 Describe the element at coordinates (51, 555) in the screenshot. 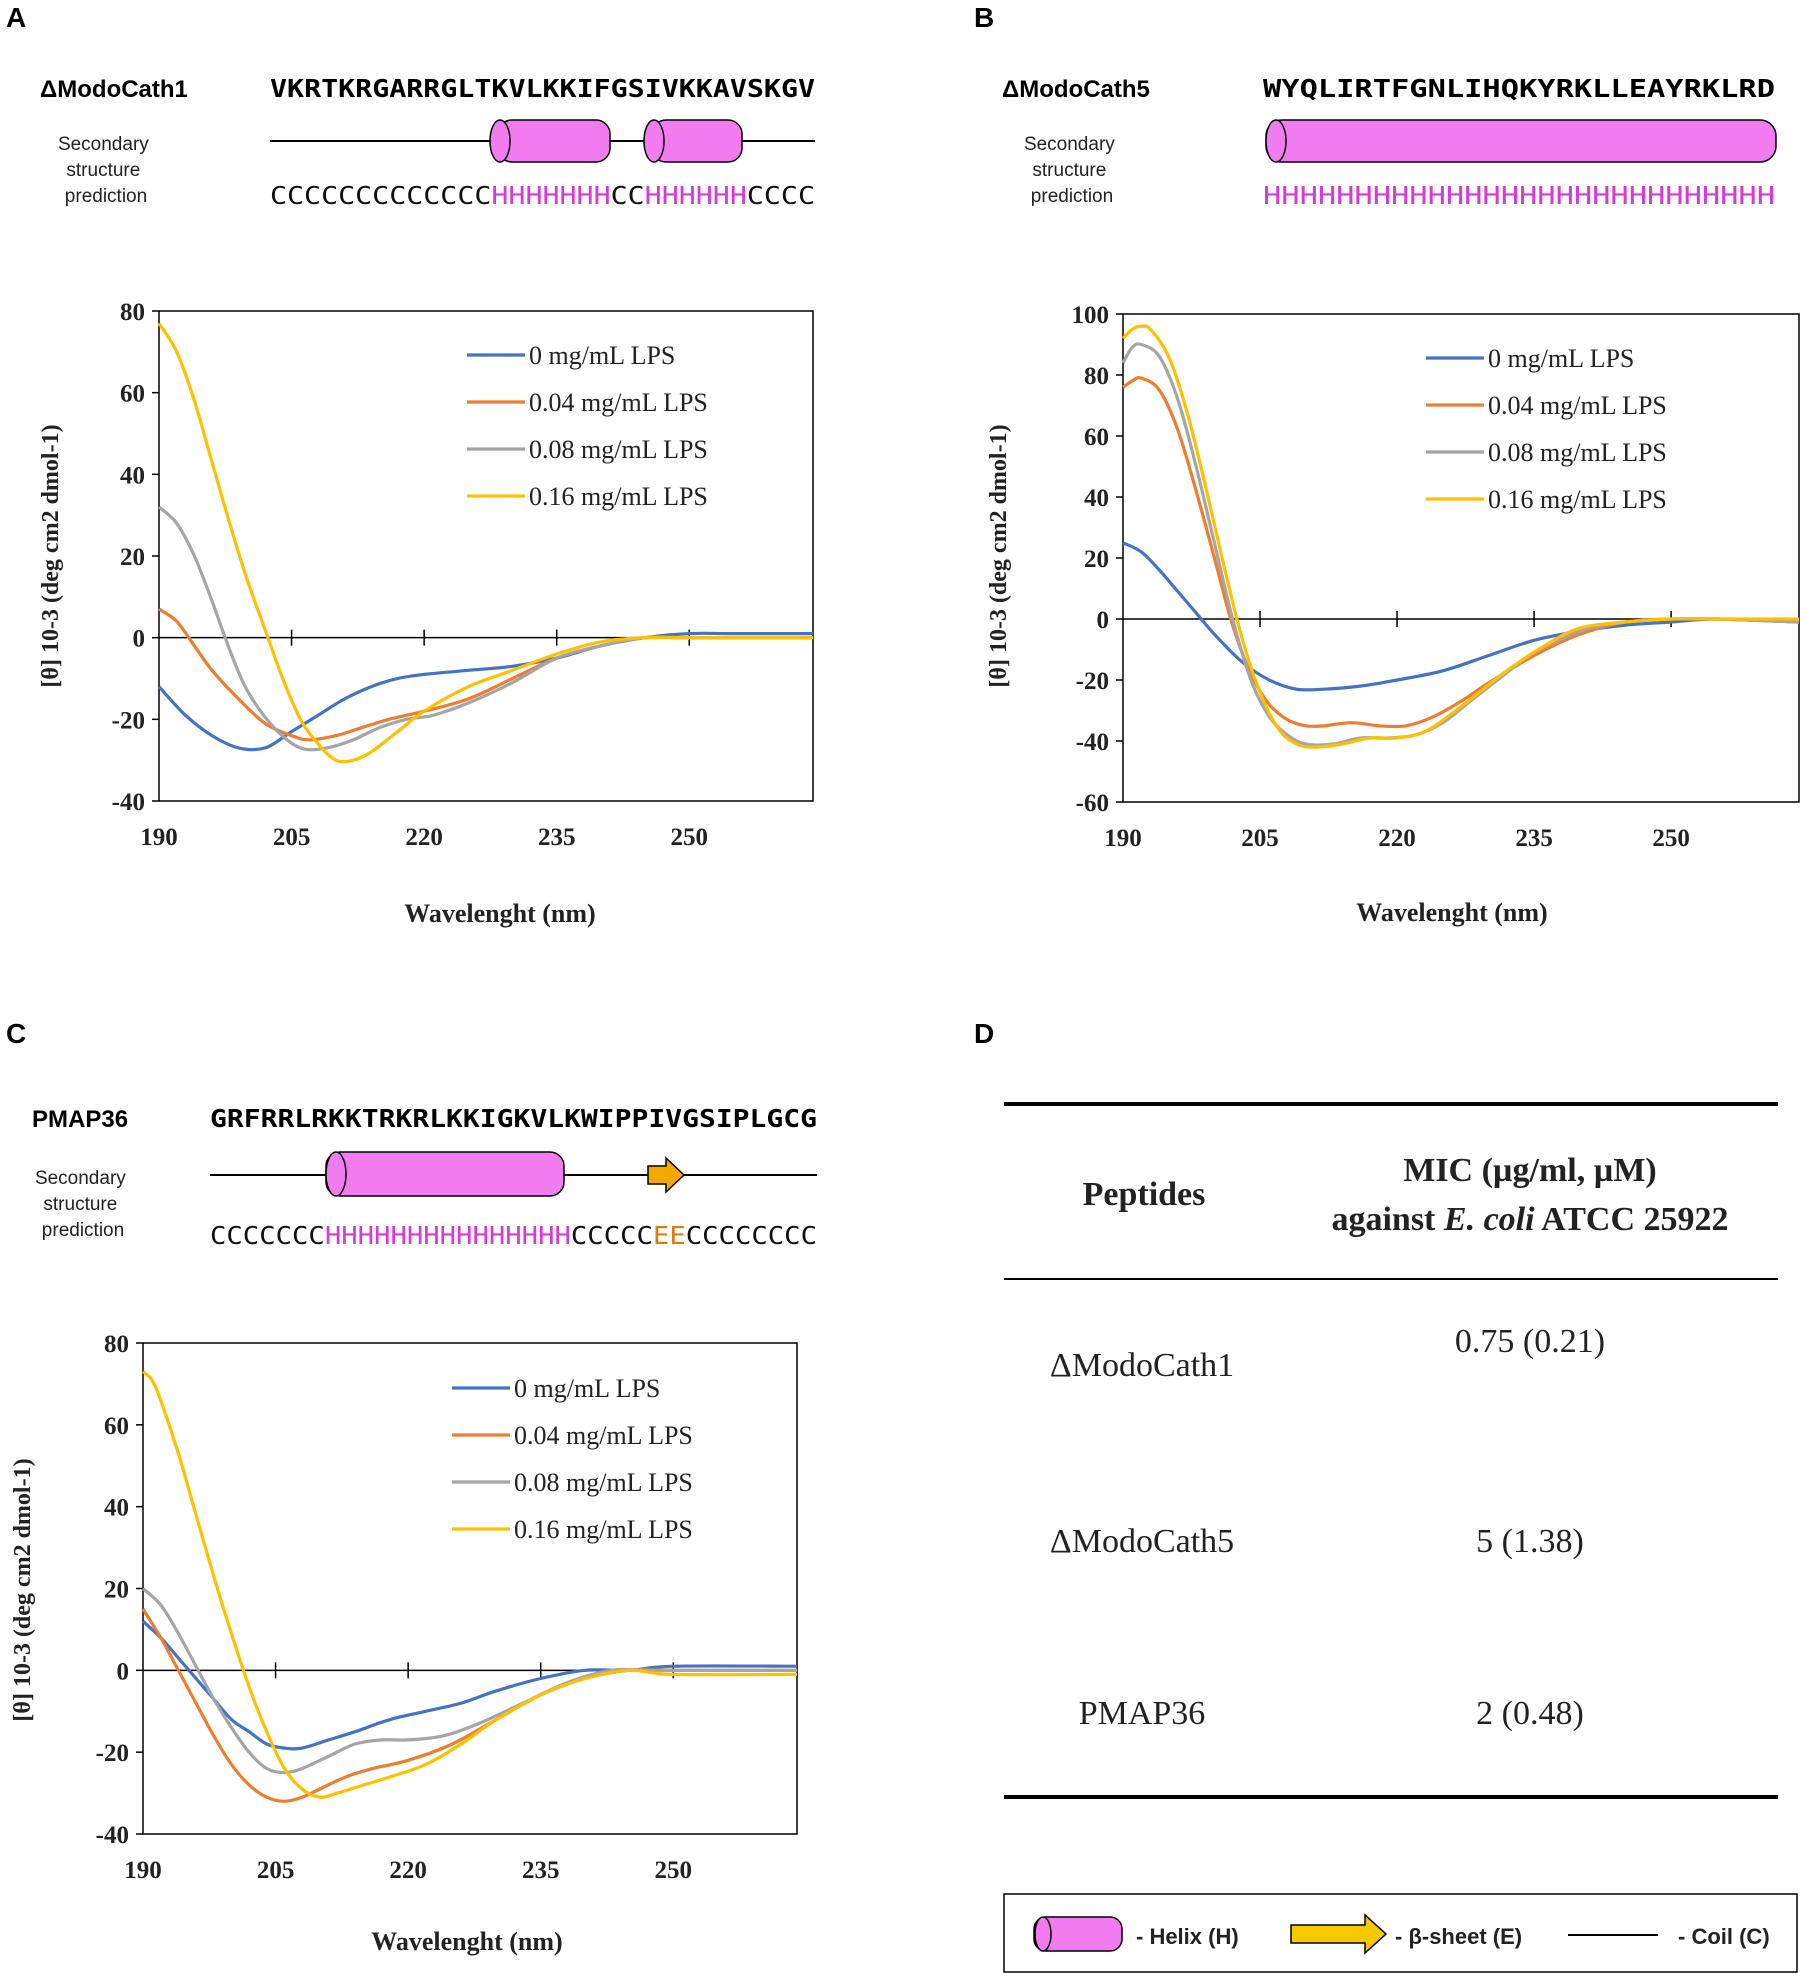

I see `y-axis-label-a: [θ] 10-3 (deg cm2 dmol-1)` at that location.